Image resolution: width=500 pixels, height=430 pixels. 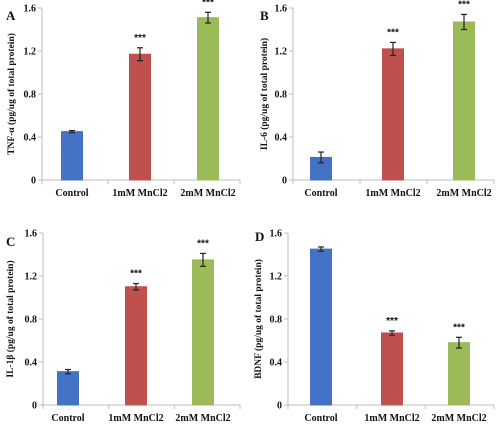 What do you see at coordinates (10, 318) in the screenshot?
I see `y-axis-label: IL-1β (pg/ug of total protein)` at bounding box center [10, 318].